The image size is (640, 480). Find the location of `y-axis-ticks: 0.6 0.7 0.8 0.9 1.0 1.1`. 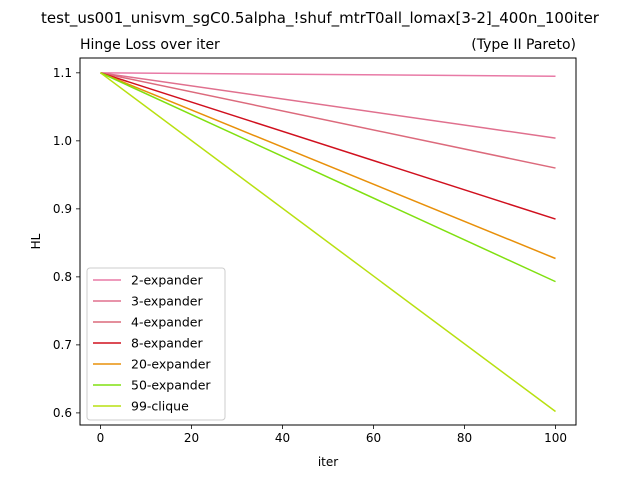

y-axis-ticks: 0.6 0.7 0.8 0.9 1.0 1.1 is located at coordinates (66, 243).